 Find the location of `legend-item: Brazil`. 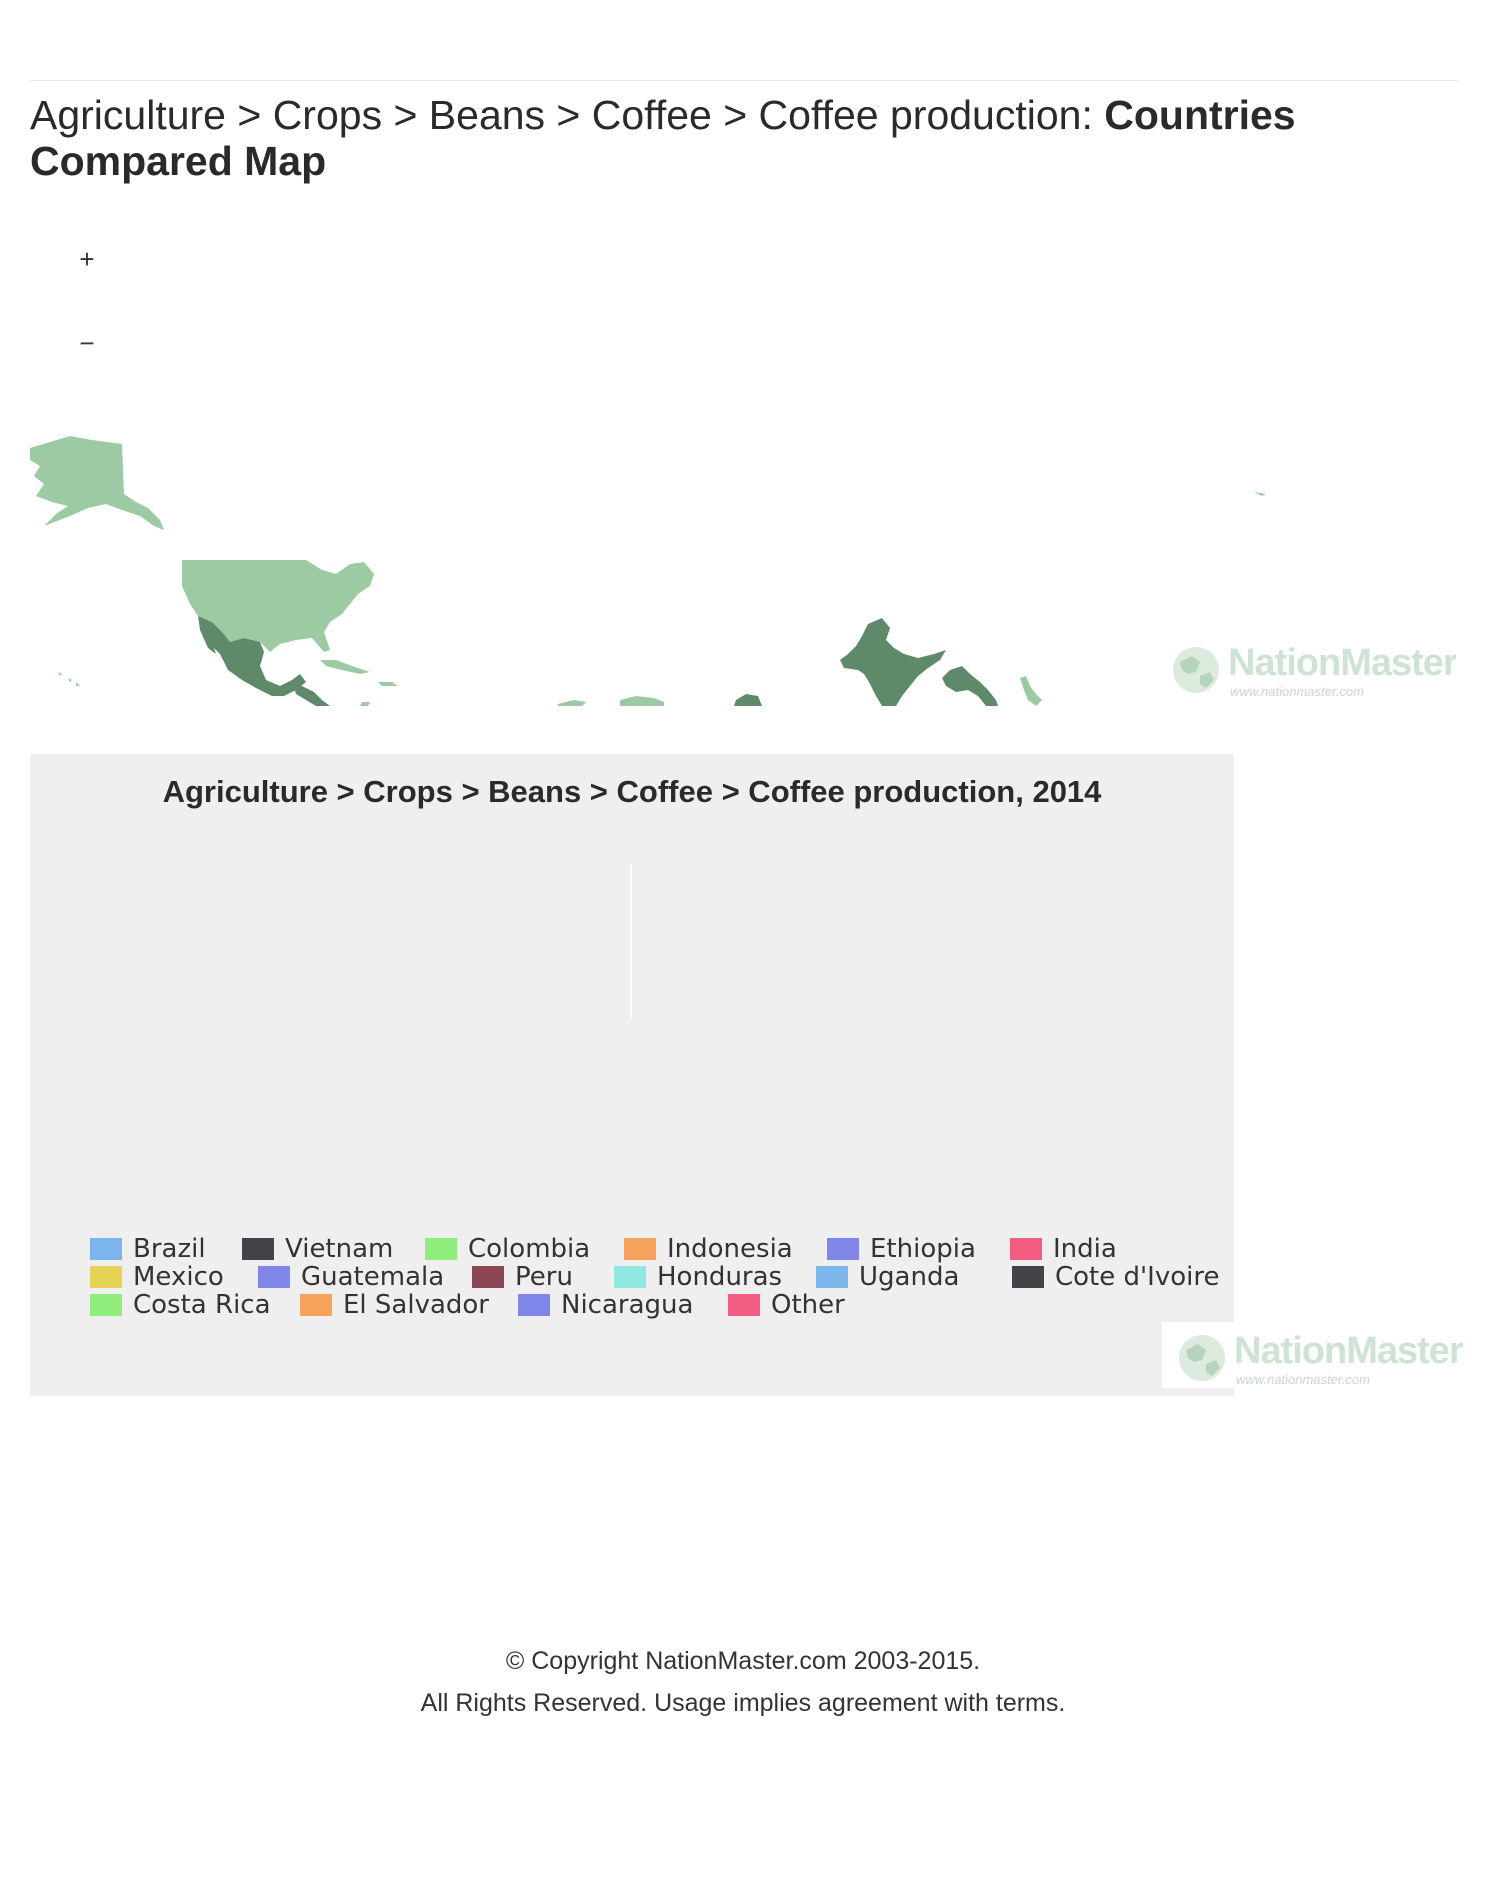

legend-item: Brazil is located at coordinates (148, 1249).